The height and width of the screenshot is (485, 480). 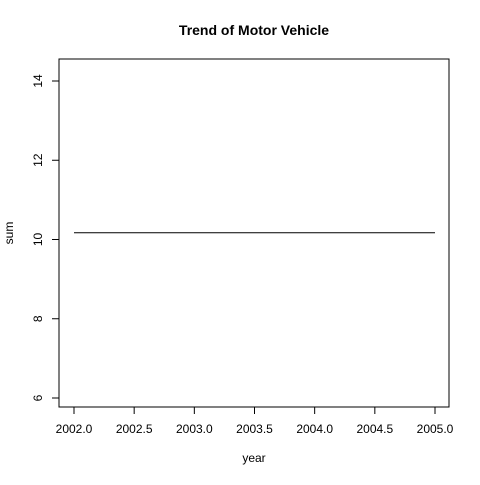 I want to click on x-tick-label: 2003.5, so click(x=254, y=429).